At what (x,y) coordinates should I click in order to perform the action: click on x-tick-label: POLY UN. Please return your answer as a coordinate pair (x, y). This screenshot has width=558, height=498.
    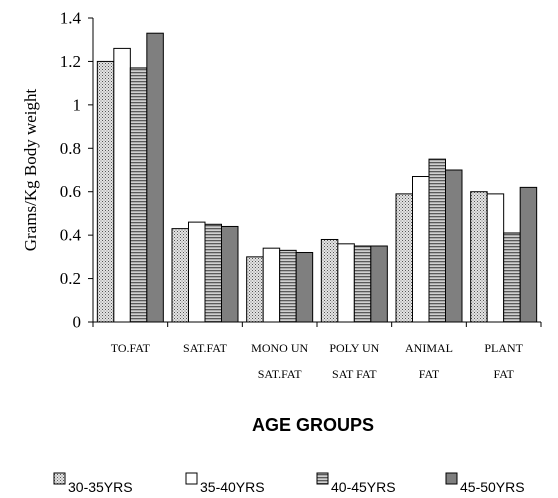
    Looking at the image, I should click on (354, 348).